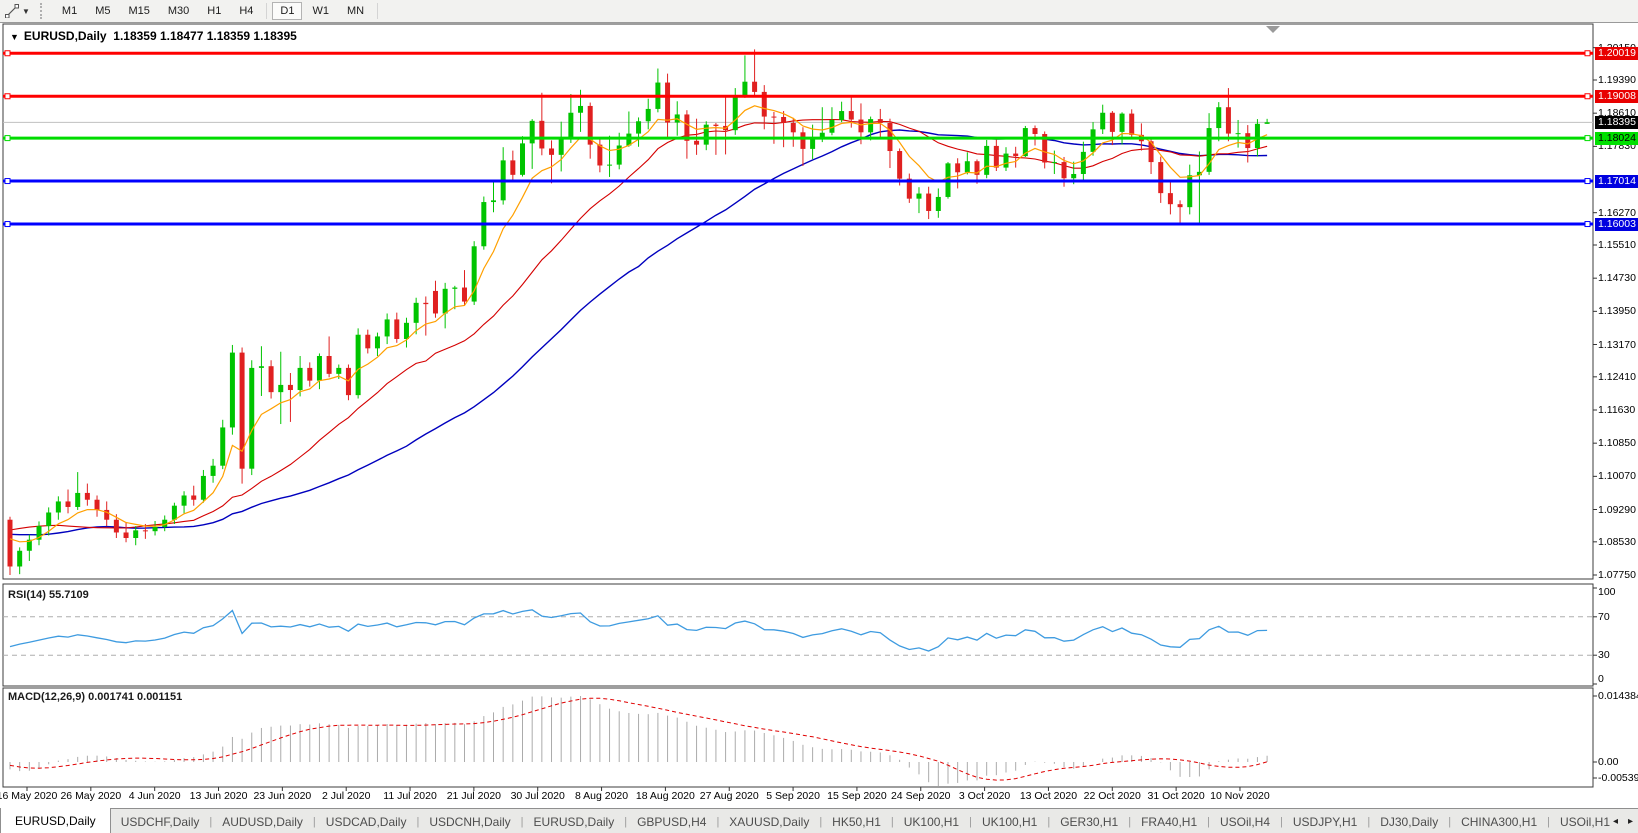 The image size is (1638, 833). Describe the element at coordinates (14, 37) in the screenshot. I see `chart-title-collapse-icon: ▼` at that location.